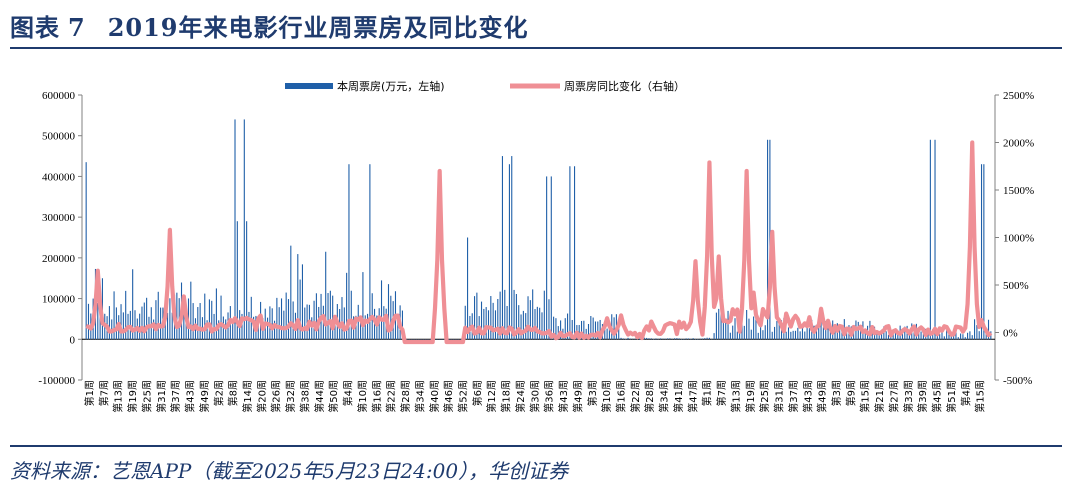 The height and width of the screenshot is (488, 1080). I want to click on x-tick-label: 第2周, so click(218, 393).